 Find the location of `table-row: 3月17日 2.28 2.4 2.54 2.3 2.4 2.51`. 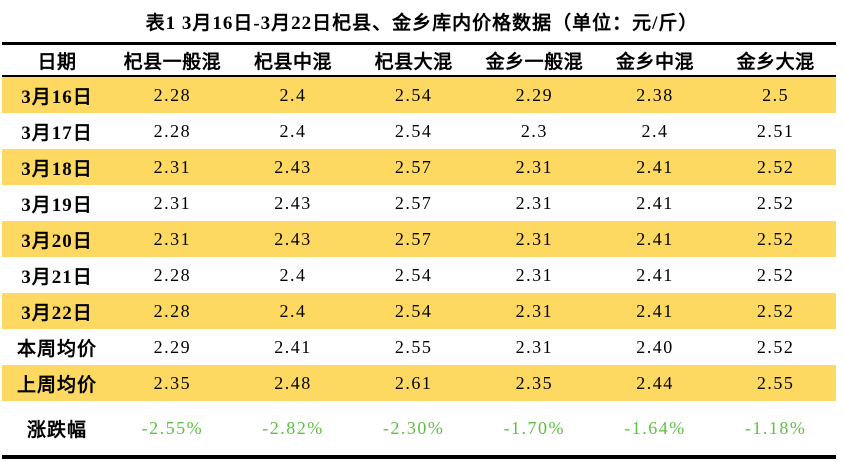

table-row: 3月17日 2.28 2.4 2.54 2.3 2.4 2.51 is located at coordinates (419, 131).